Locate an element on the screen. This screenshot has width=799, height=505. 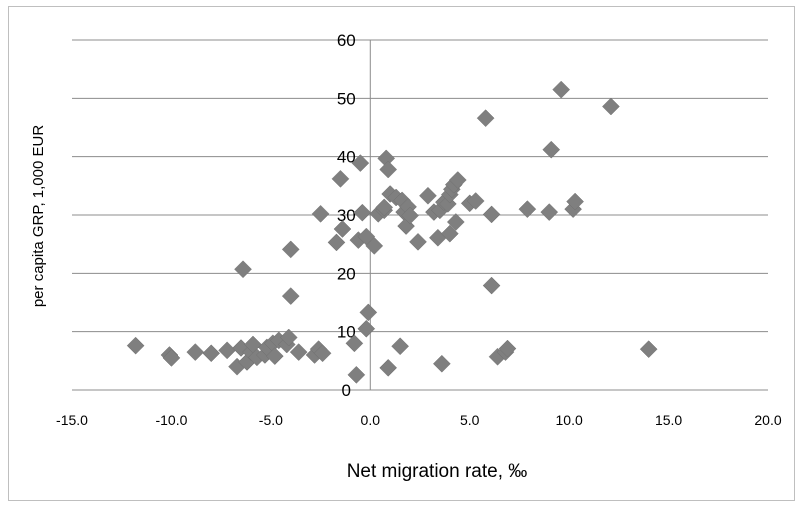
x-tick-label-0.0: 0.0 is located at coordinates (371, 420).